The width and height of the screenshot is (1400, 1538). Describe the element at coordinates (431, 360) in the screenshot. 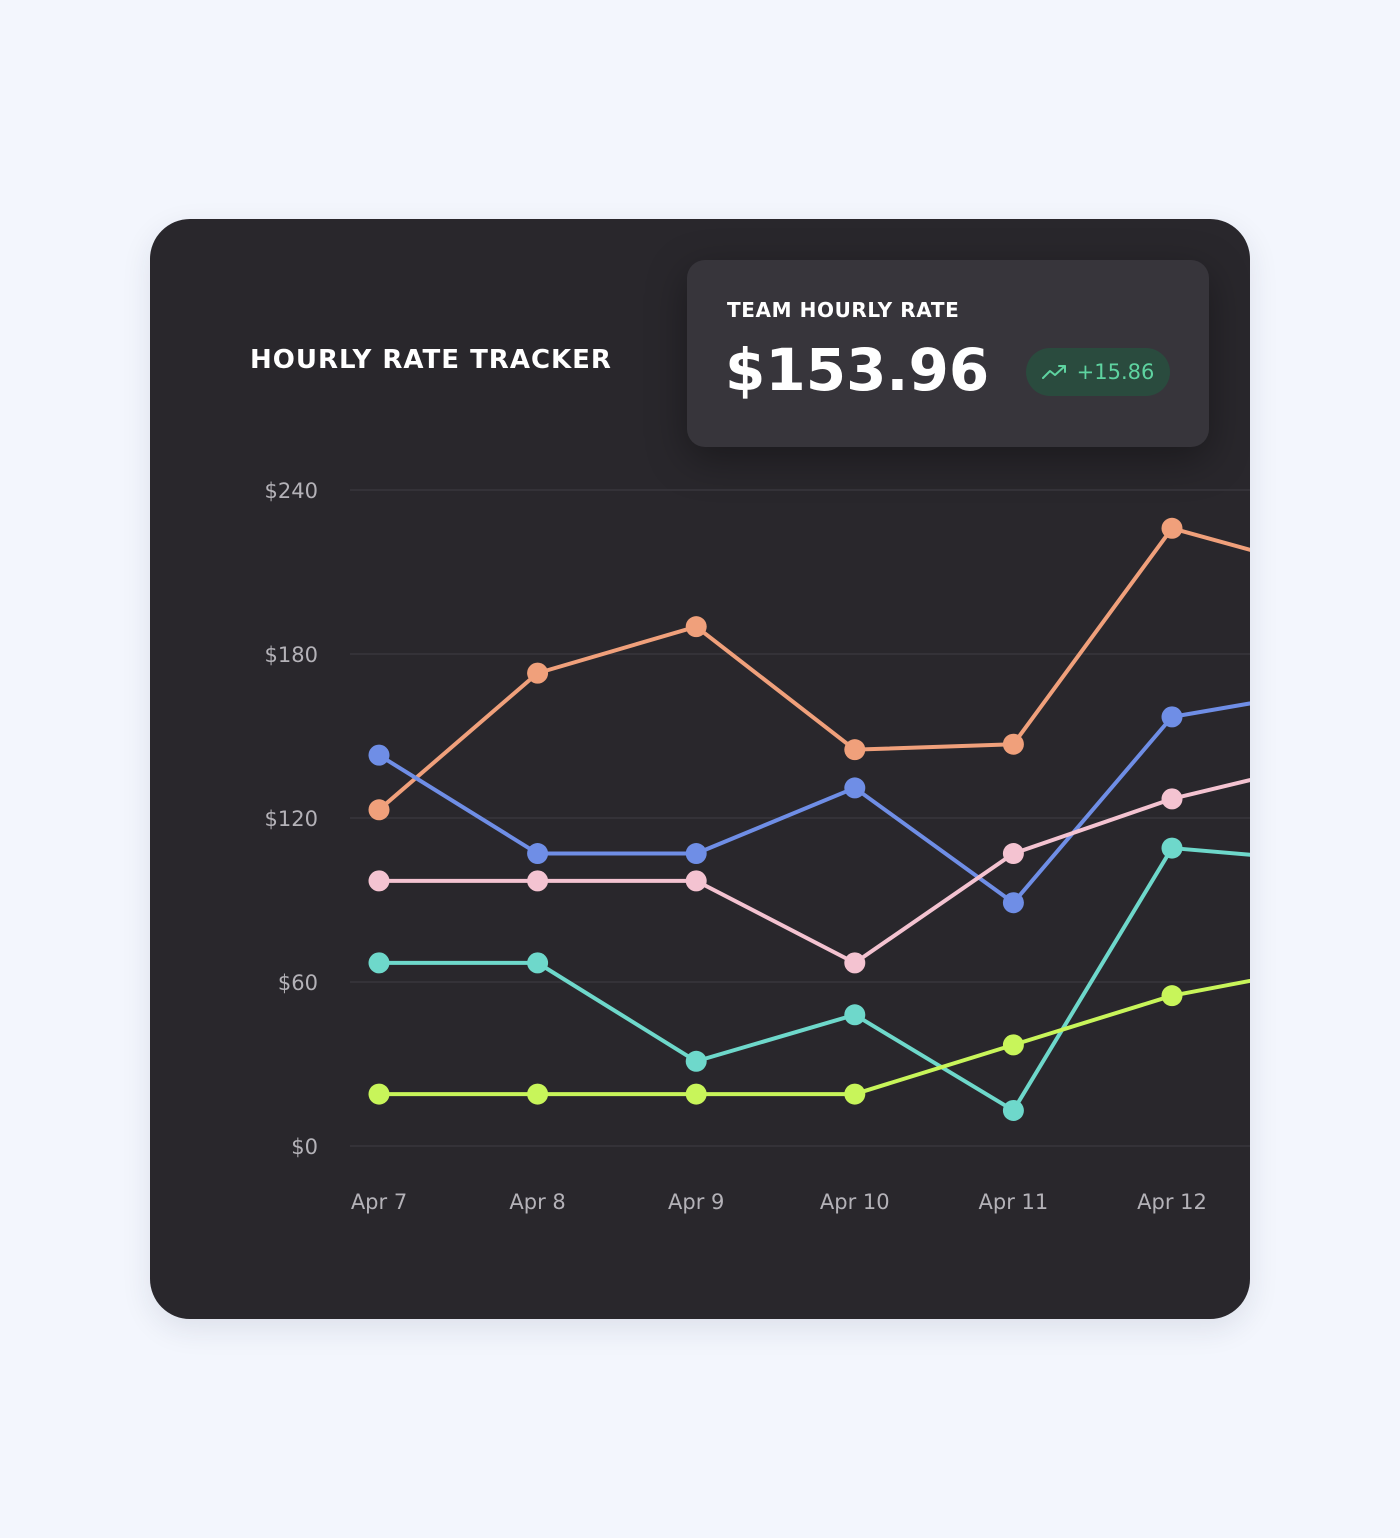

I see `chart-title: HOURLY RATE TRACKER` at that location.